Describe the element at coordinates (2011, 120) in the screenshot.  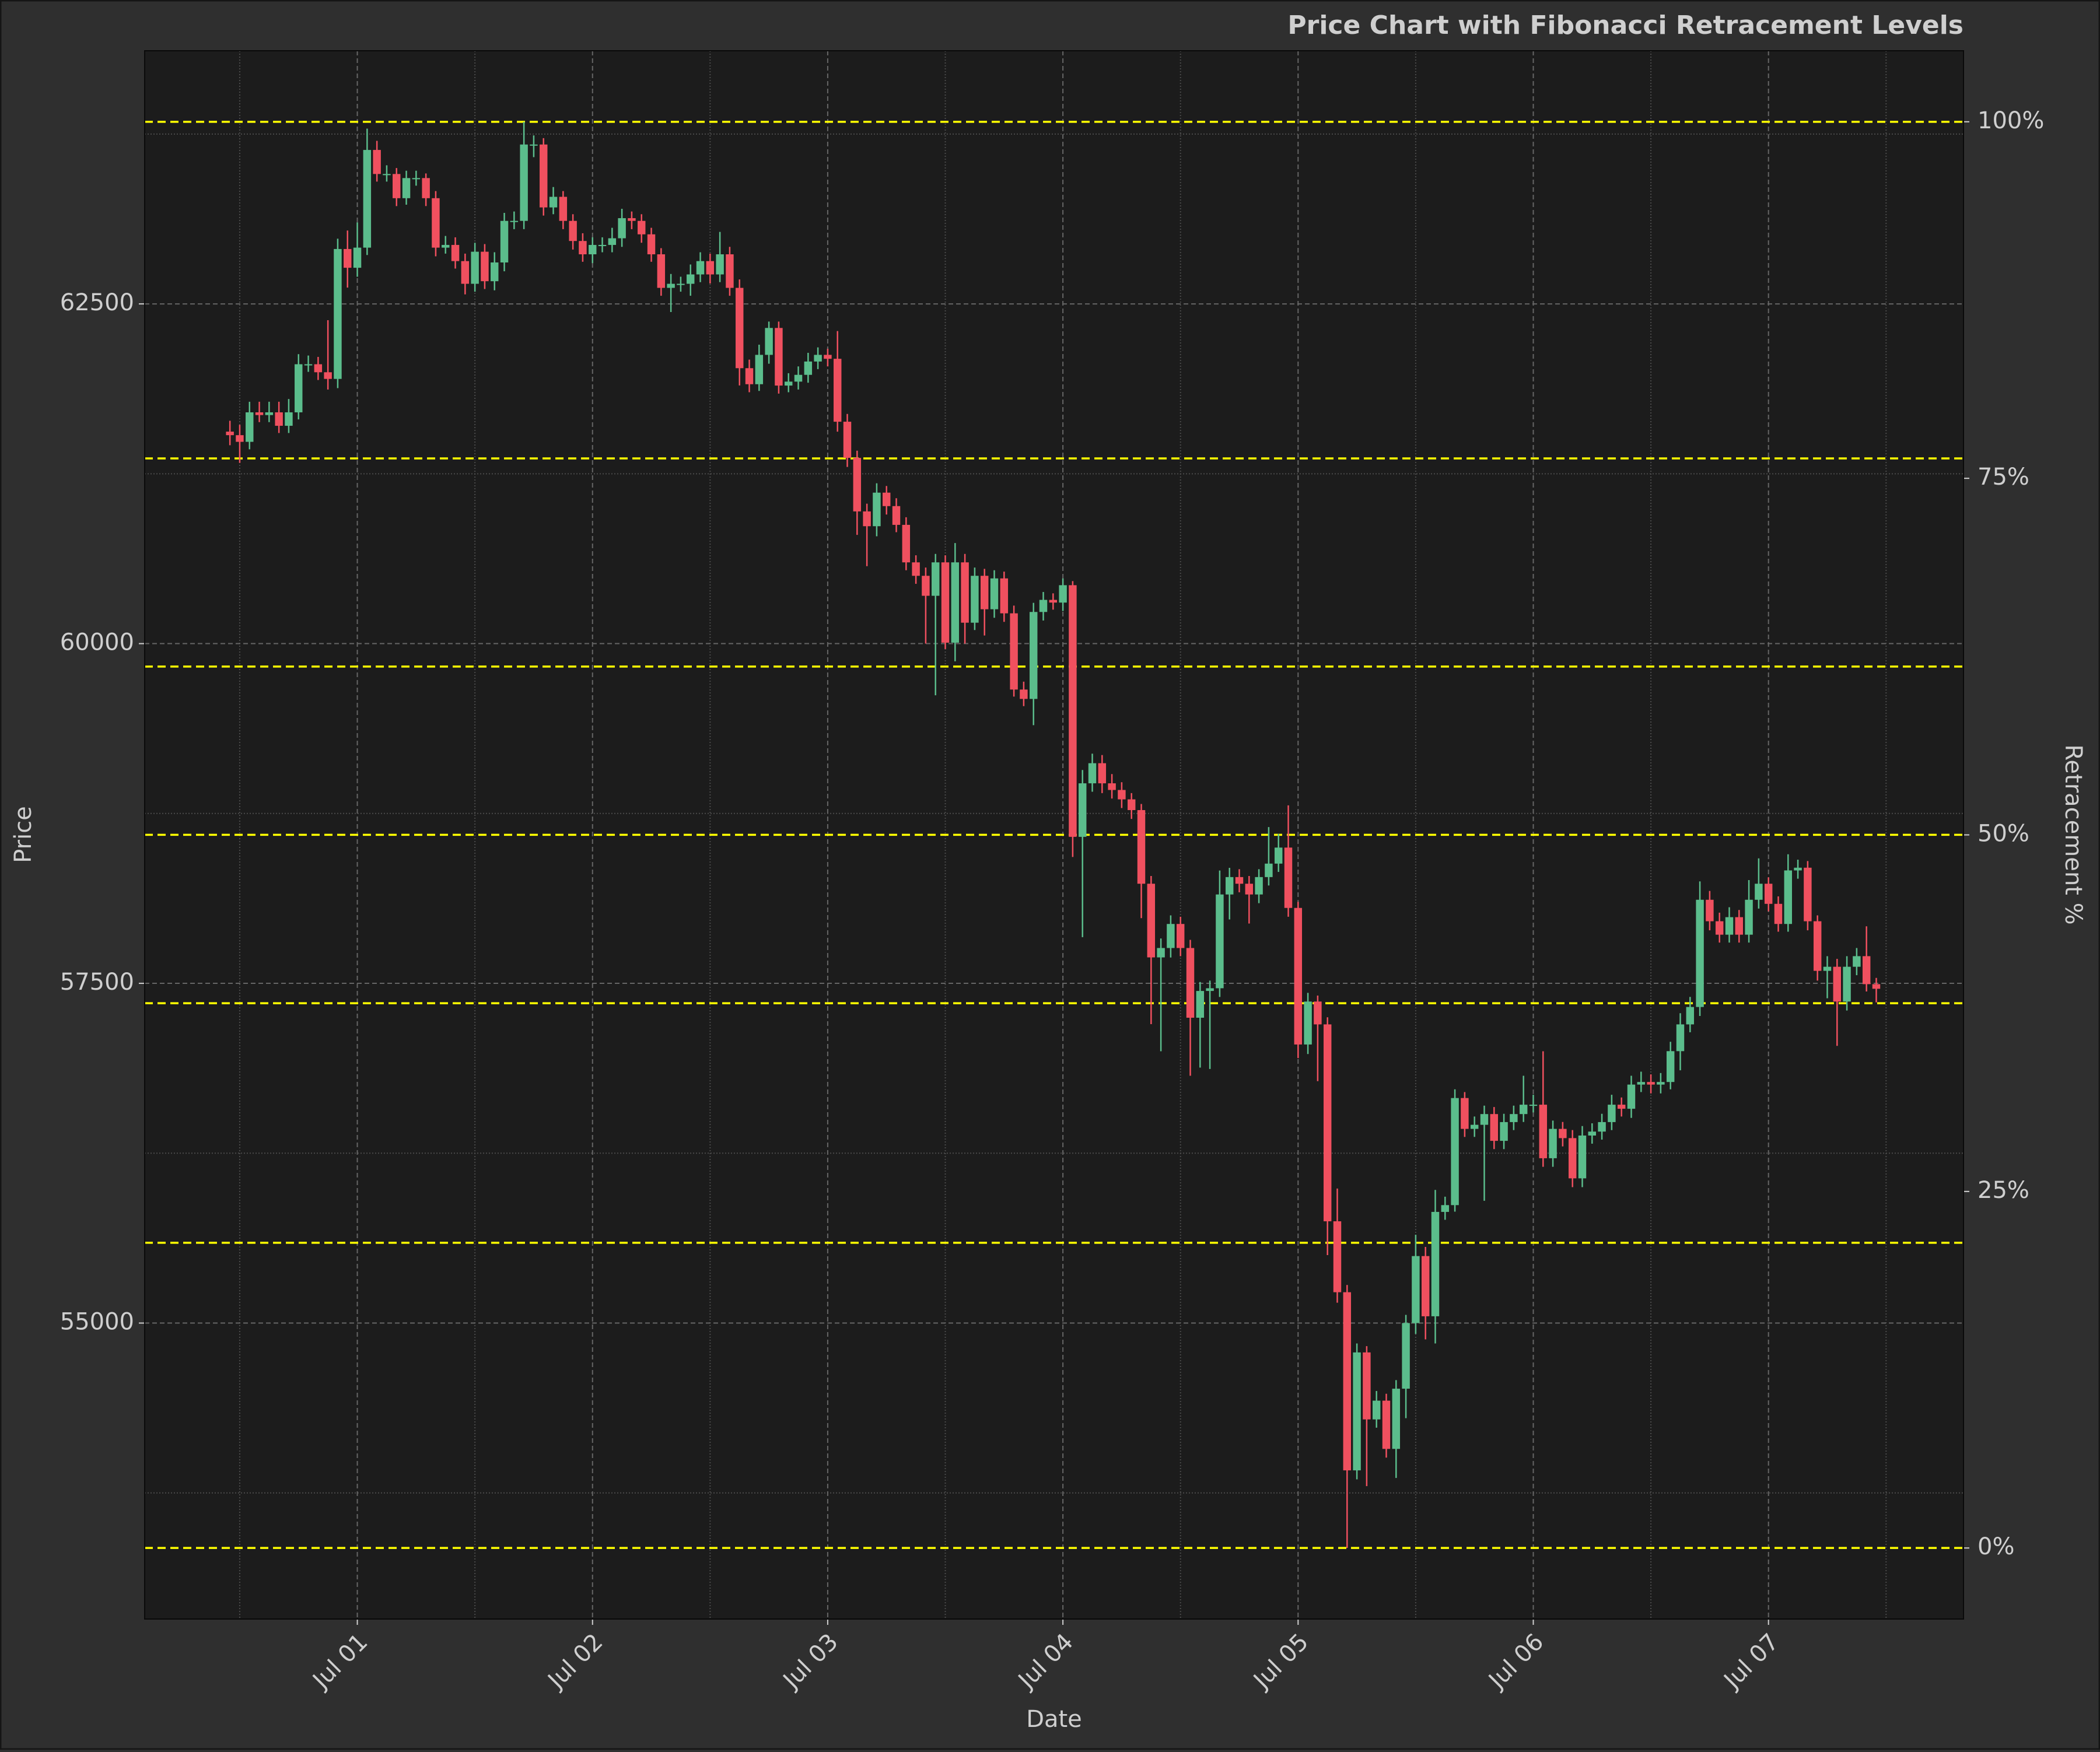
I see `y2-tick-label: 100%` at that location.